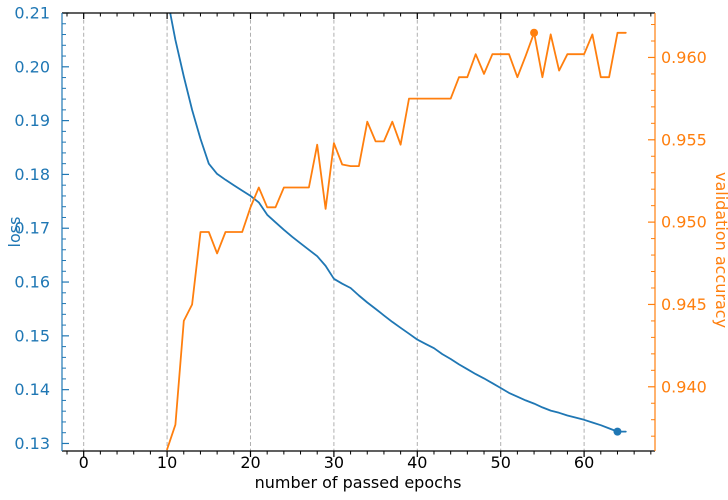 This screenshot has height=500, width=728. I want to click on right-tick-label: 0.955, so click(684, 139).